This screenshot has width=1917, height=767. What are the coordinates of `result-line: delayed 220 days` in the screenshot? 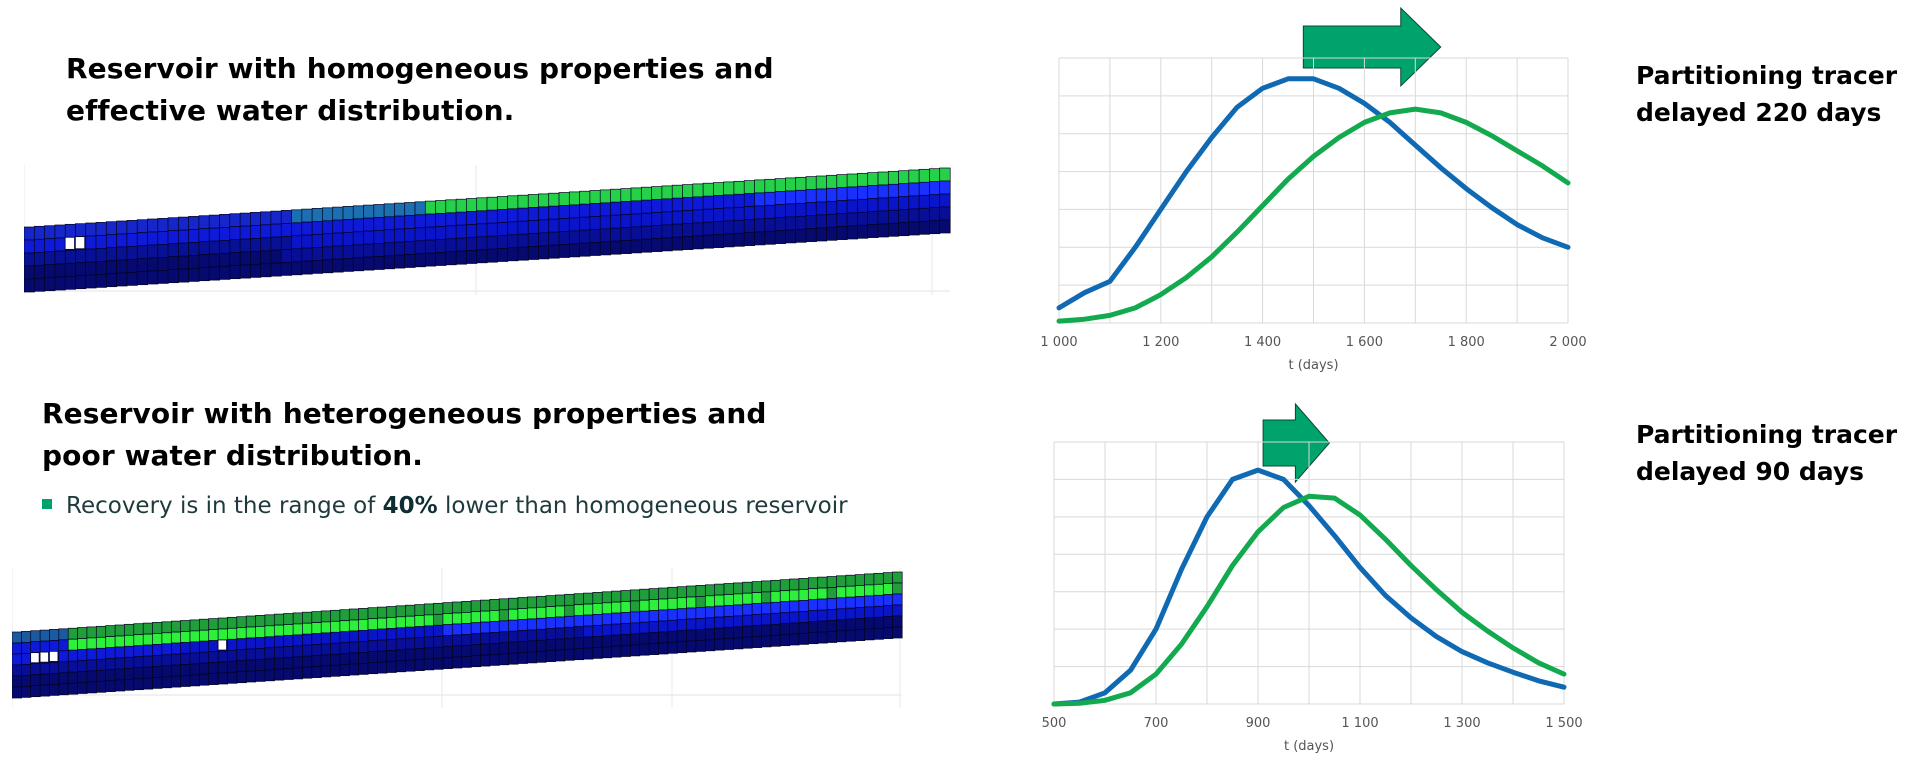 It's located at (1759, 112).